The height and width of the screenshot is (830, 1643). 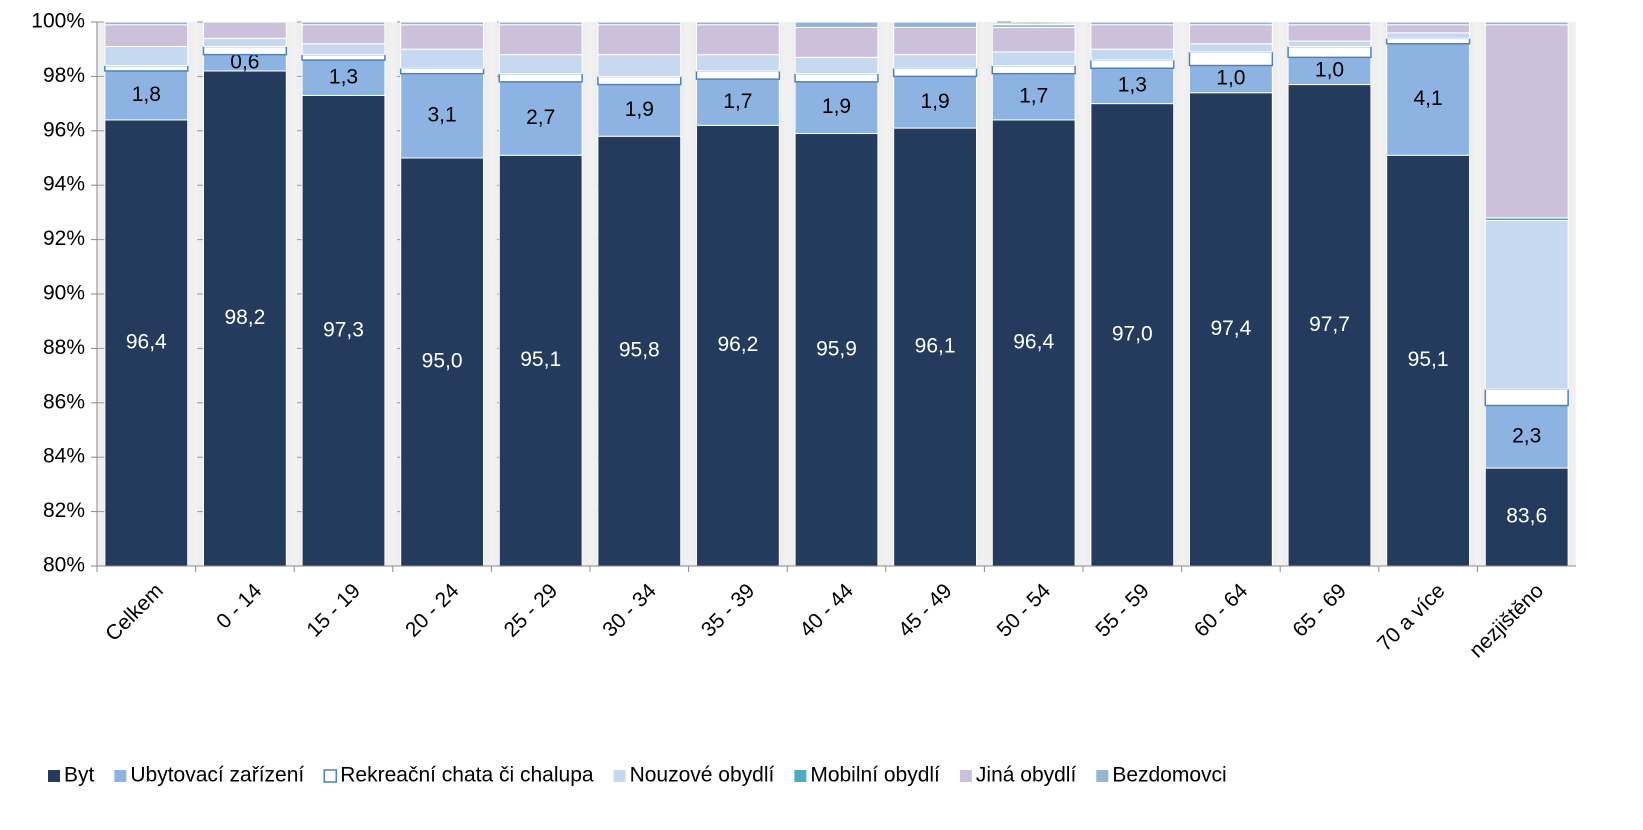 I want to click on data-label: 2,7, so click(x=540, y=117).